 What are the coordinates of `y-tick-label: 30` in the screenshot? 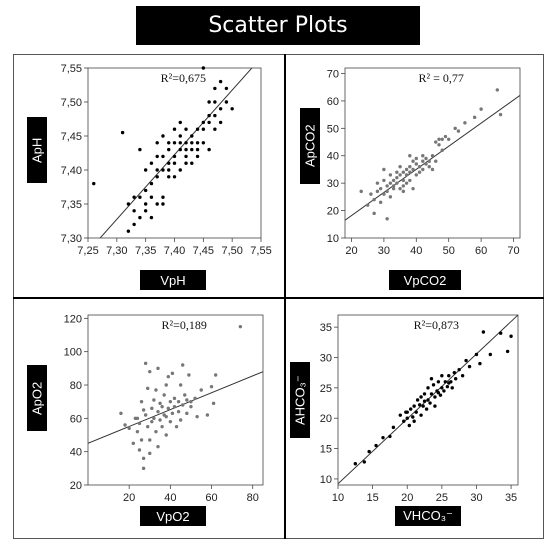 It's located at (333, 184).